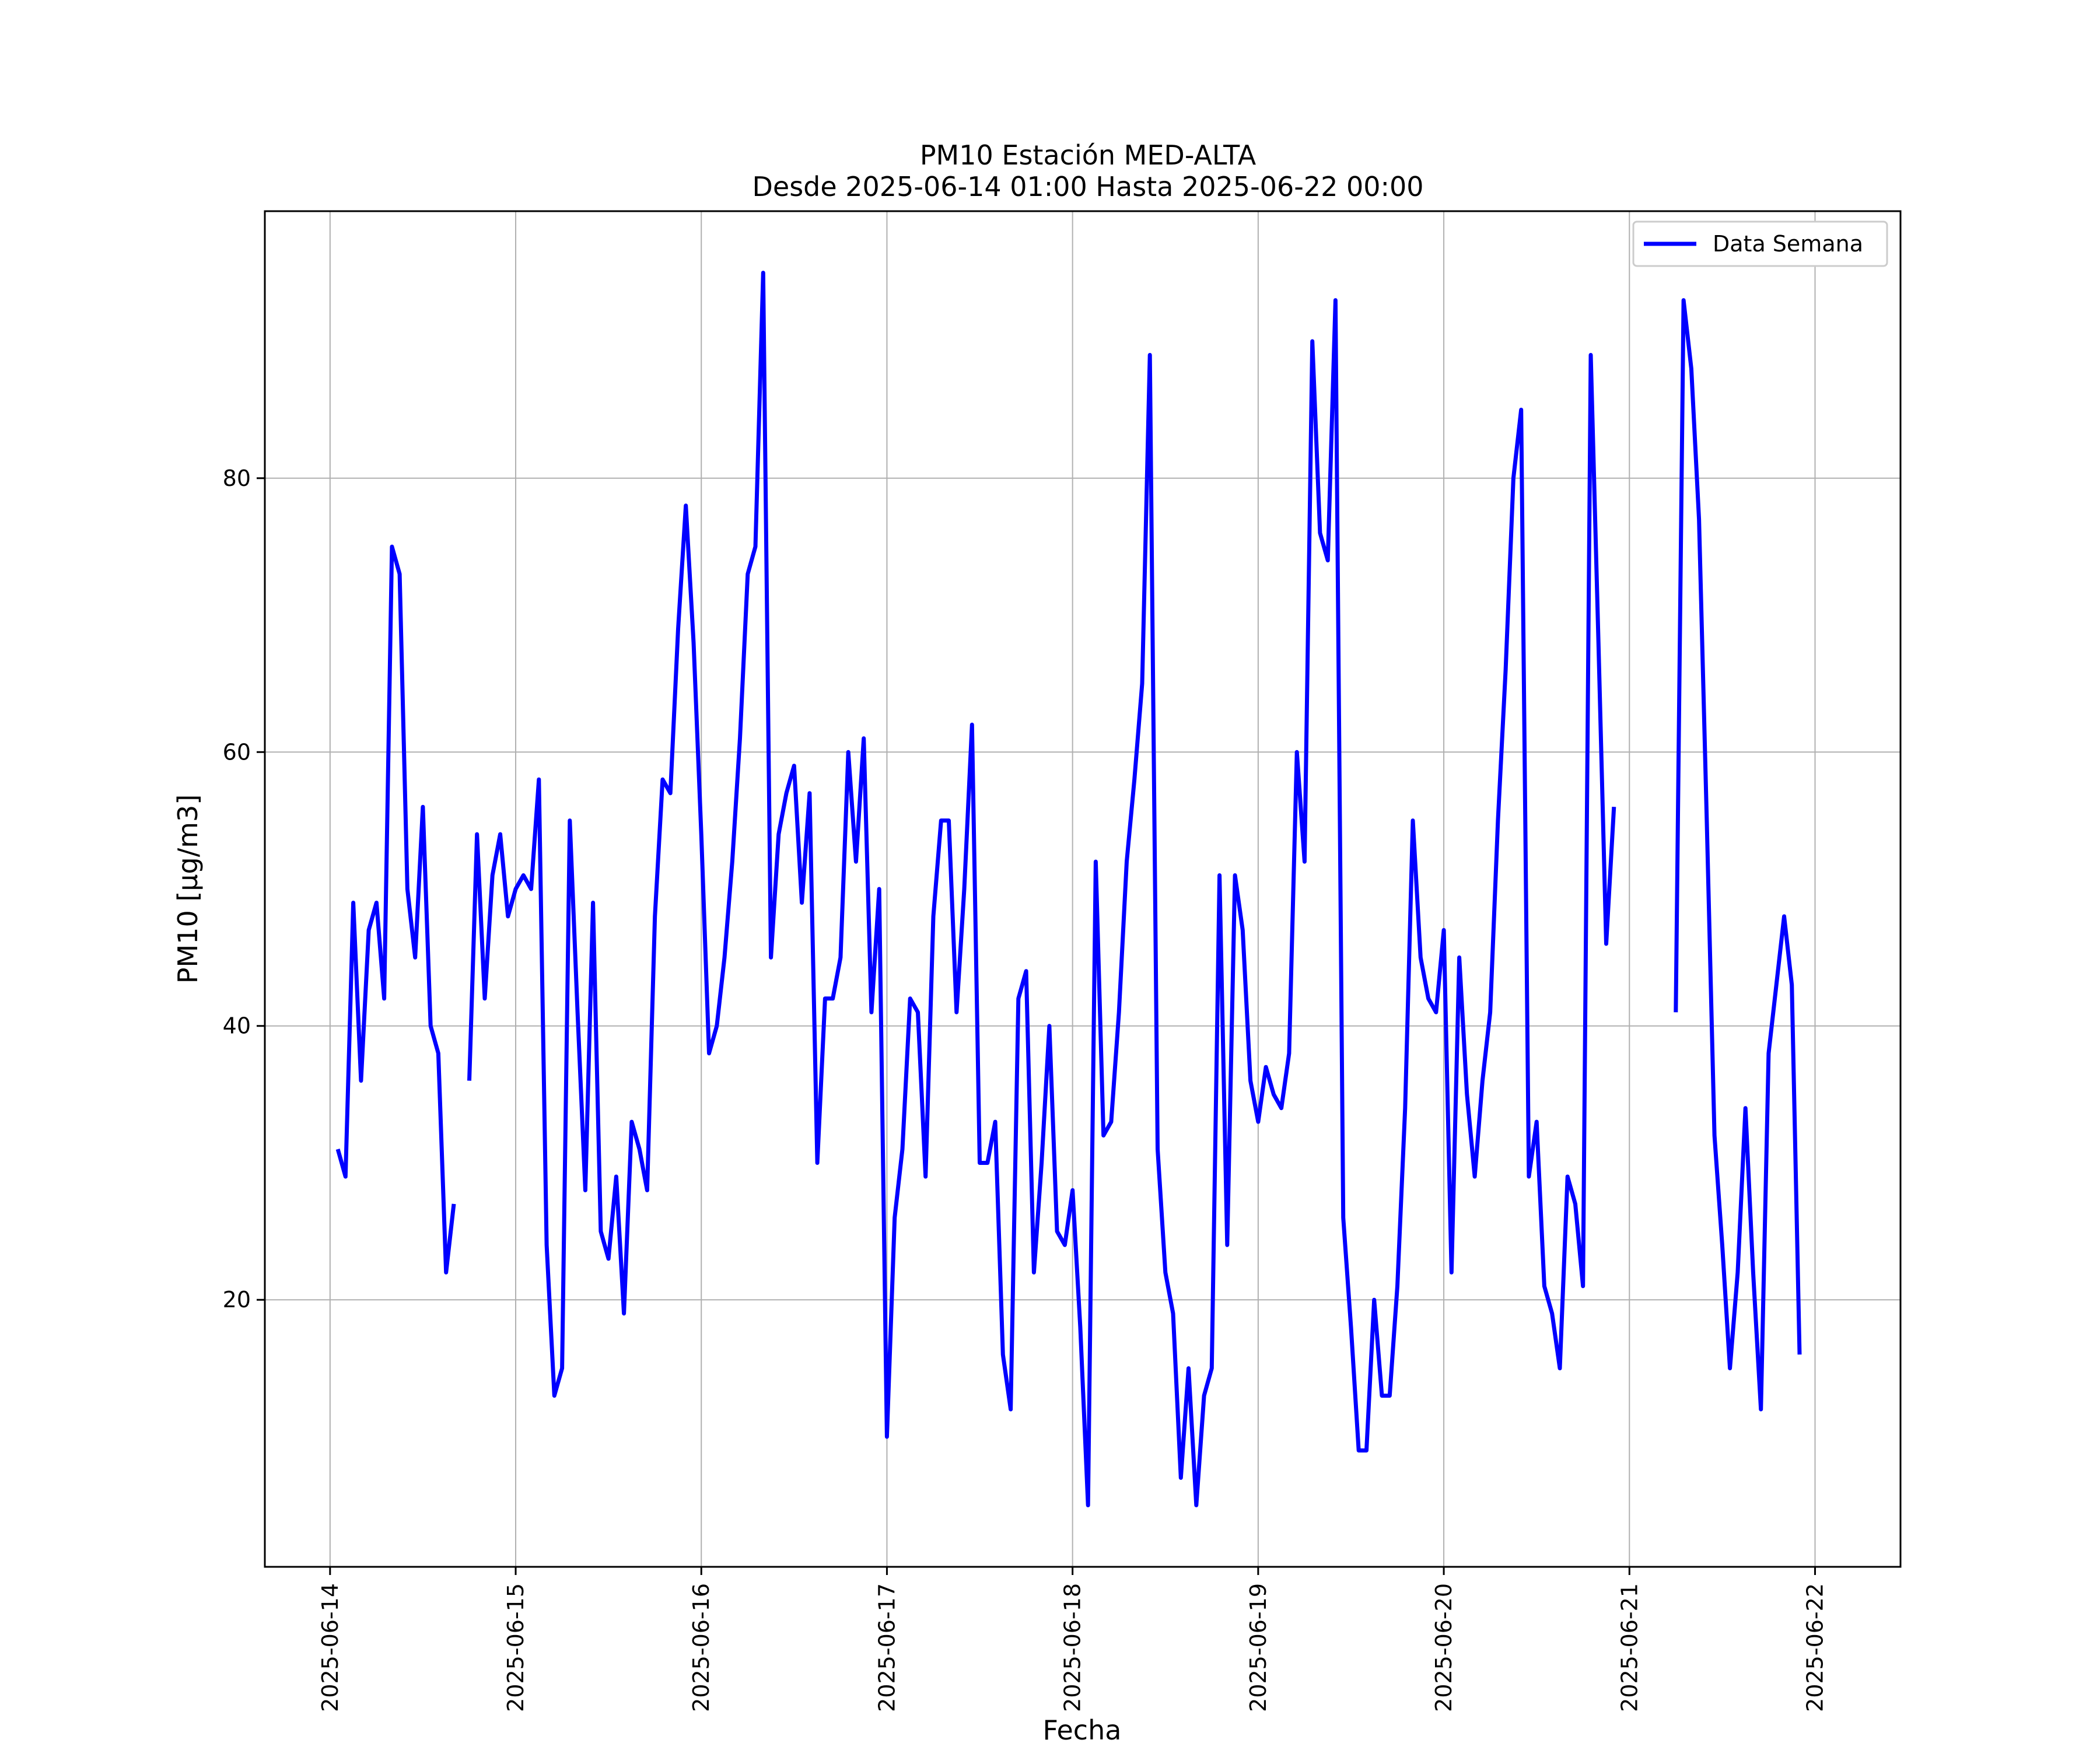  I want to click on x-tick-label: 2025-06-22, so click(1815, 1647).